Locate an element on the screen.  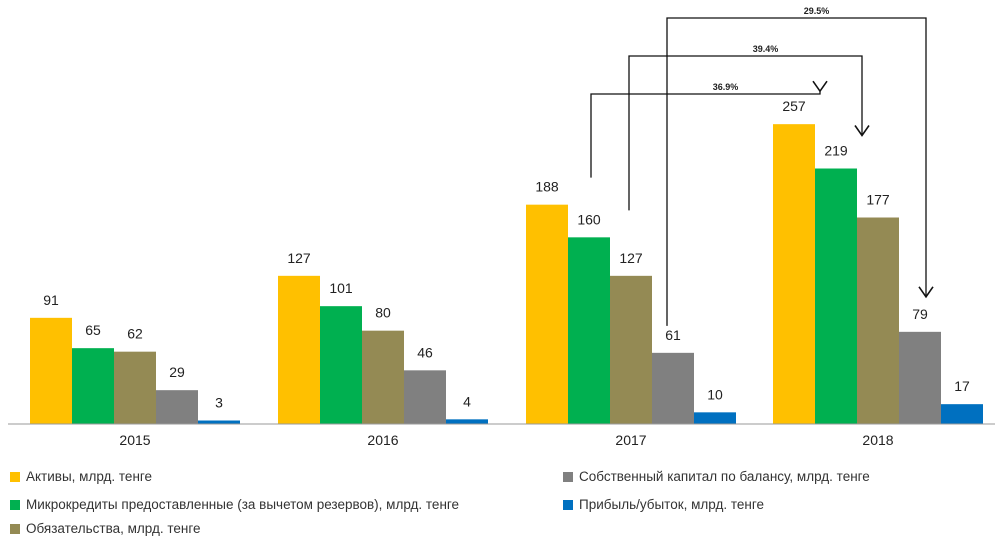
bar-assets-2015 is located at coordinates (51, 370).